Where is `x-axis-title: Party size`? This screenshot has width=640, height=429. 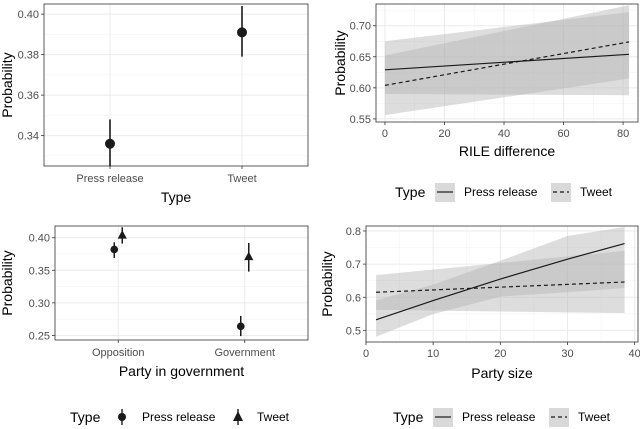
x-axis-title: Party size is located at coordinates (502, 373).